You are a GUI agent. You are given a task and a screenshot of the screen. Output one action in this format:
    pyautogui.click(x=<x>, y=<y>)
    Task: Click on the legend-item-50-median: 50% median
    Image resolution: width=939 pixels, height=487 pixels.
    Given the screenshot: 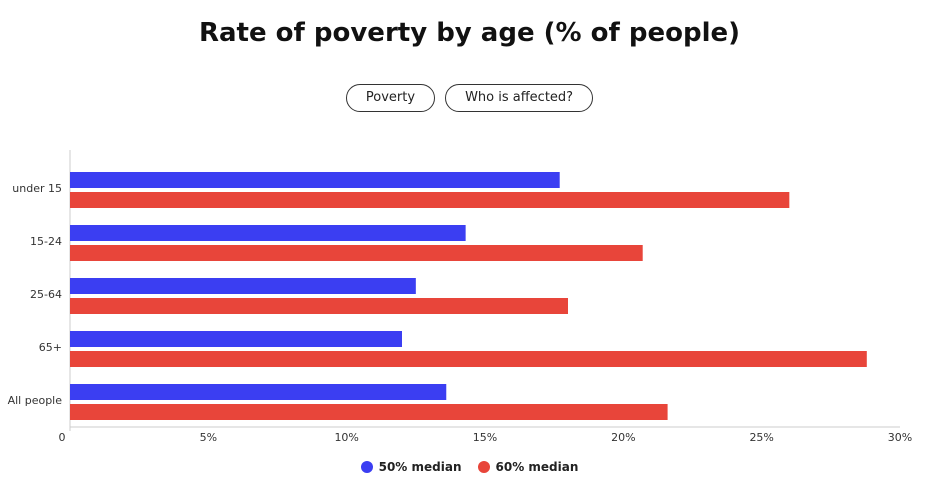 What is the action you would take?
    pyautogui.click(x=411, y=467)
    